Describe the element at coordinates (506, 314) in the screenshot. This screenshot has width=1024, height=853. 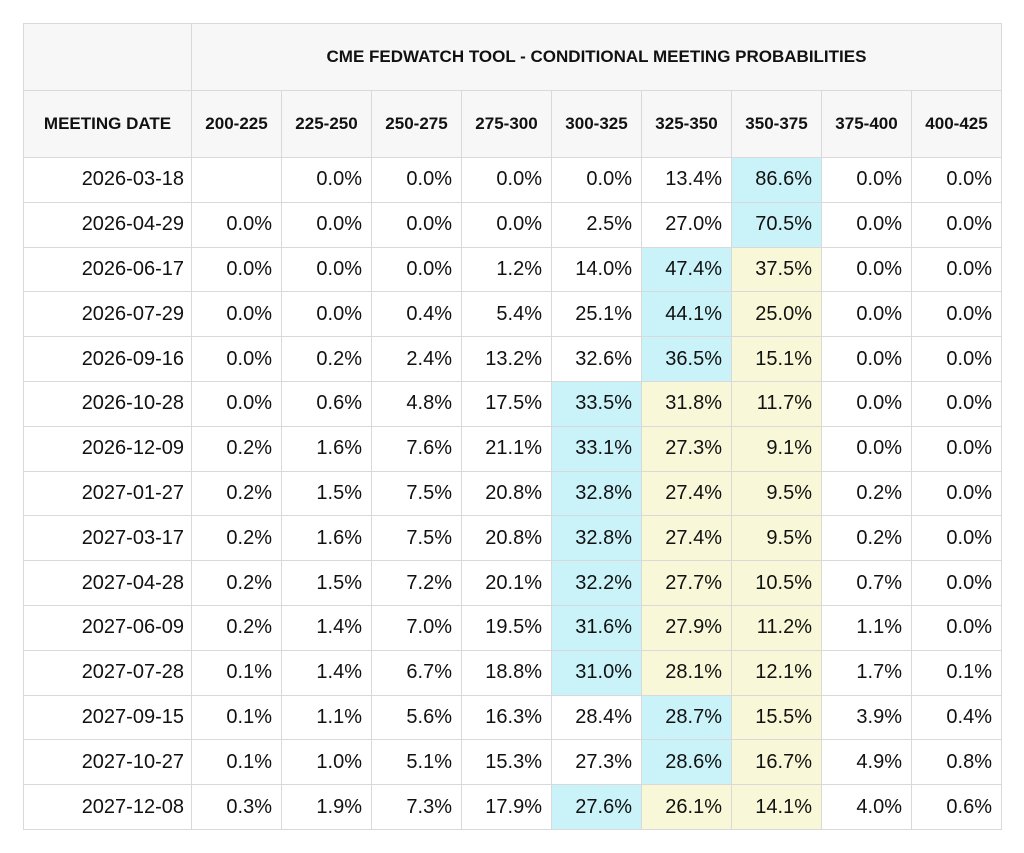
I see `probability-cell: 5.4%` at that location.